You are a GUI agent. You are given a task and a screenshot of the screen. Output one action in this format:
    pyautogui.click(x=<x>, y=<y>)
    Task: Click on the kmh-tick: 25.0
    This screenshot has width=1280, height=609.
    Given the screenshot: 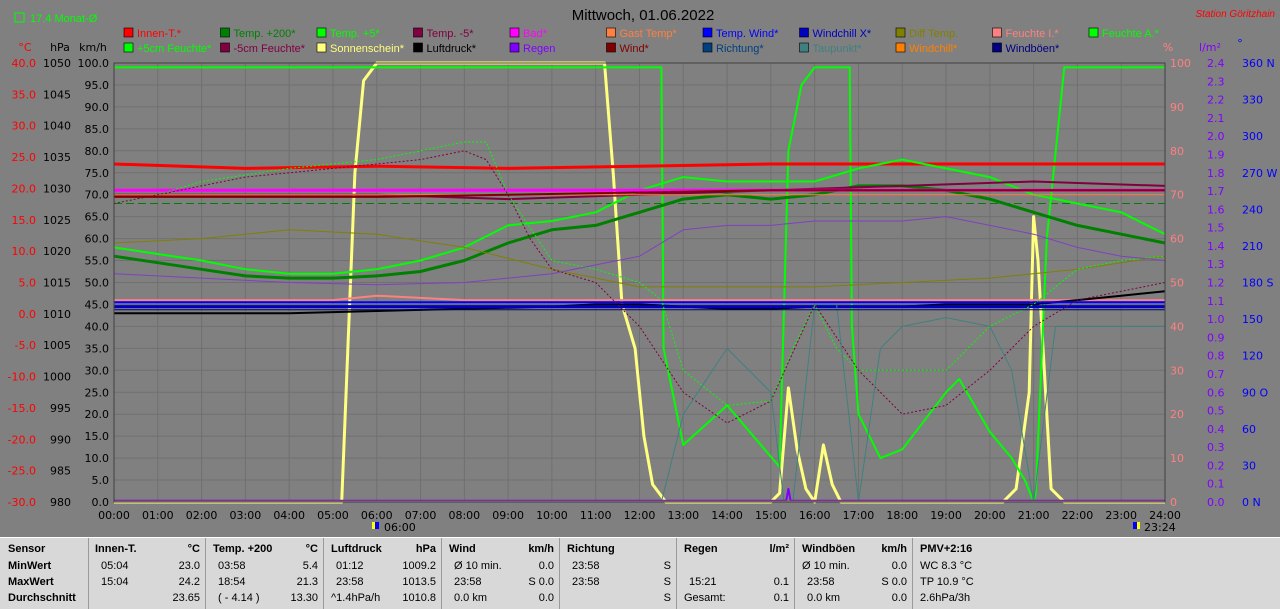 What is the action you would take?
    pyautogui.click(x=97, y=392)
    